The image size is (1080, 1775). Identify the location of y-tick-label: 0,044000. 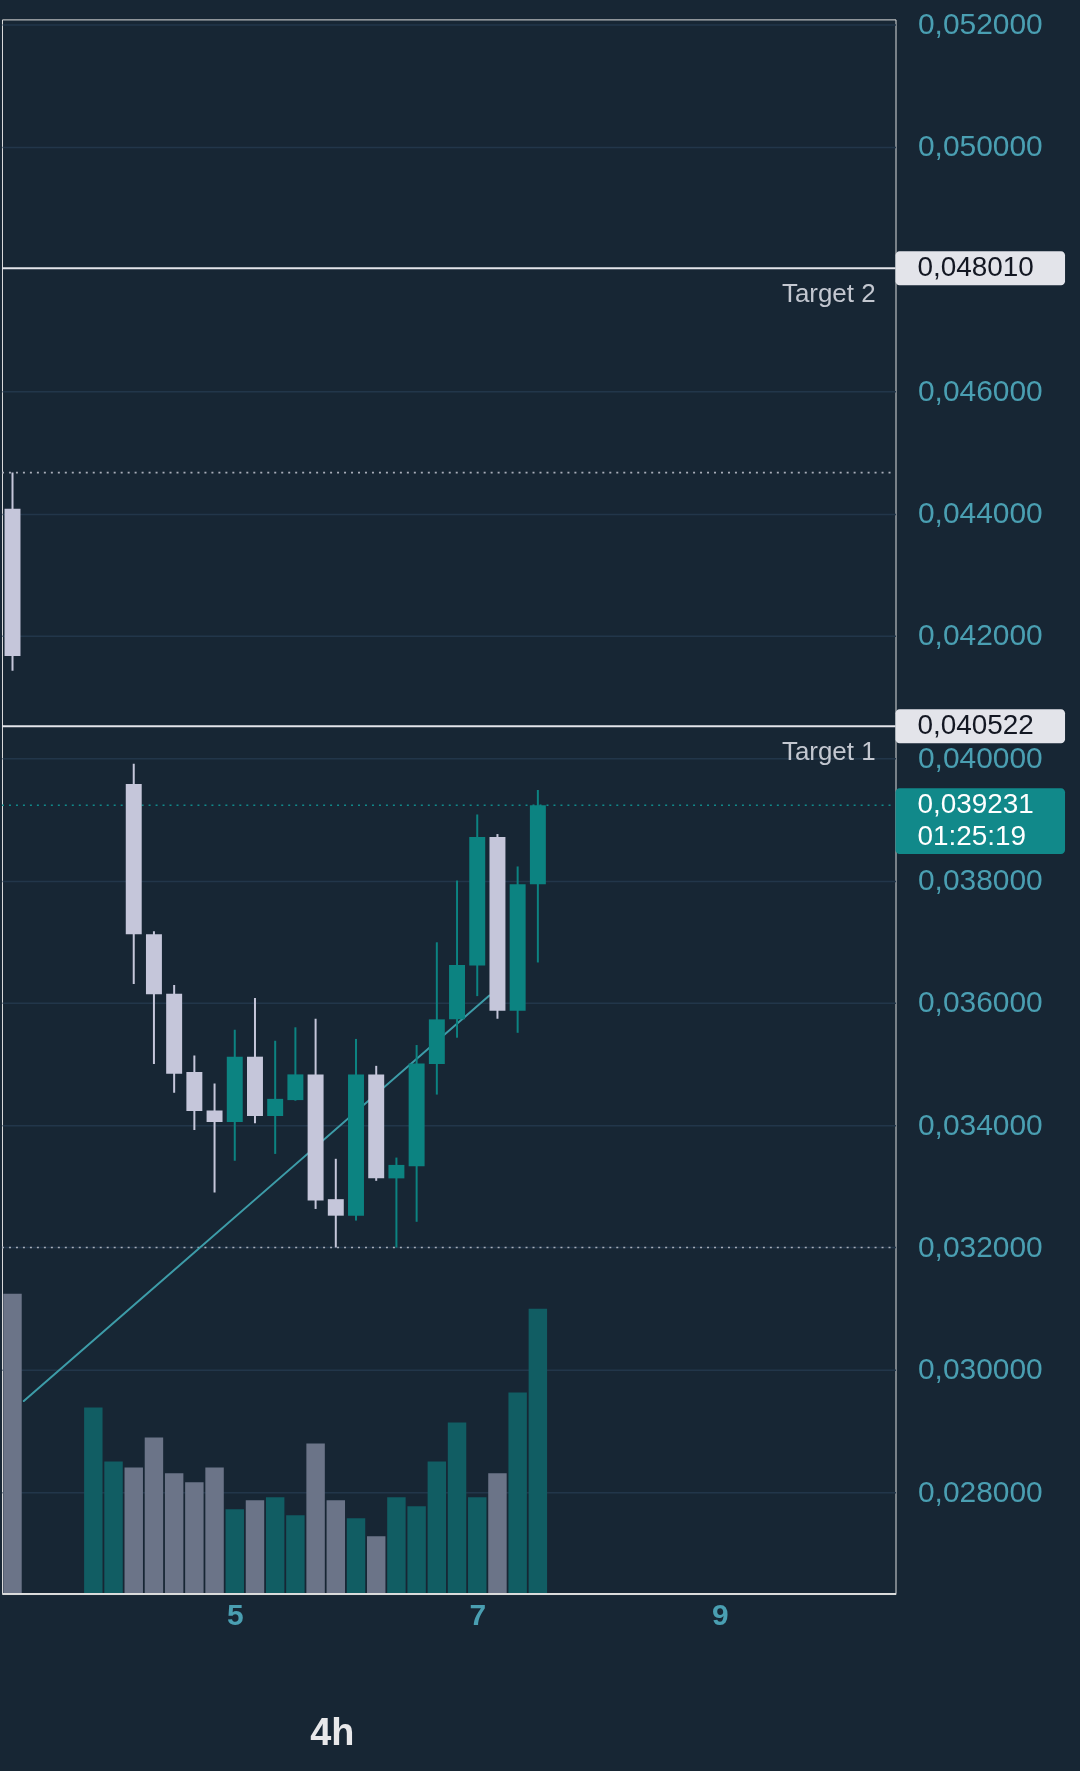
(980, 513).